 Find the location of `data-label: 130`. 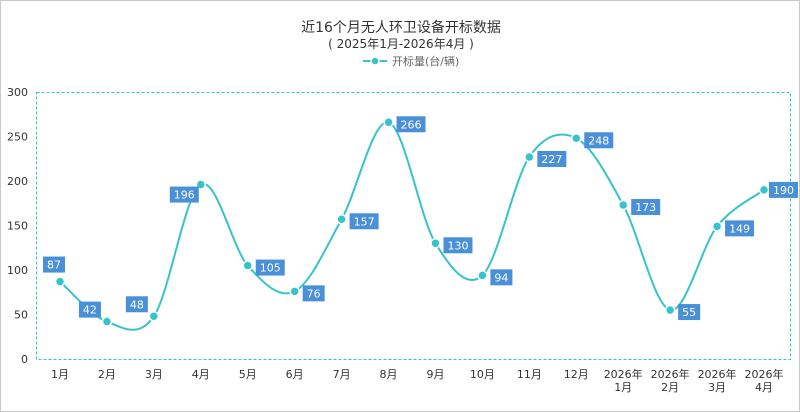

data-label: 130 is located at coordinates (457, 245).